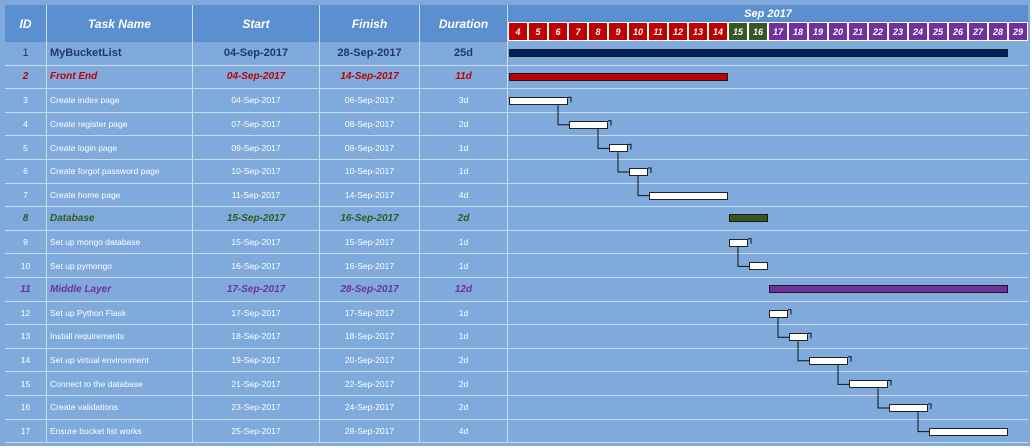 The width and height of the screenshot is (1032, 448). What do you see at coordinates (464, 77) in the screenshot?
I see `cell-duration: 11d` at bounding box center [464, 77].